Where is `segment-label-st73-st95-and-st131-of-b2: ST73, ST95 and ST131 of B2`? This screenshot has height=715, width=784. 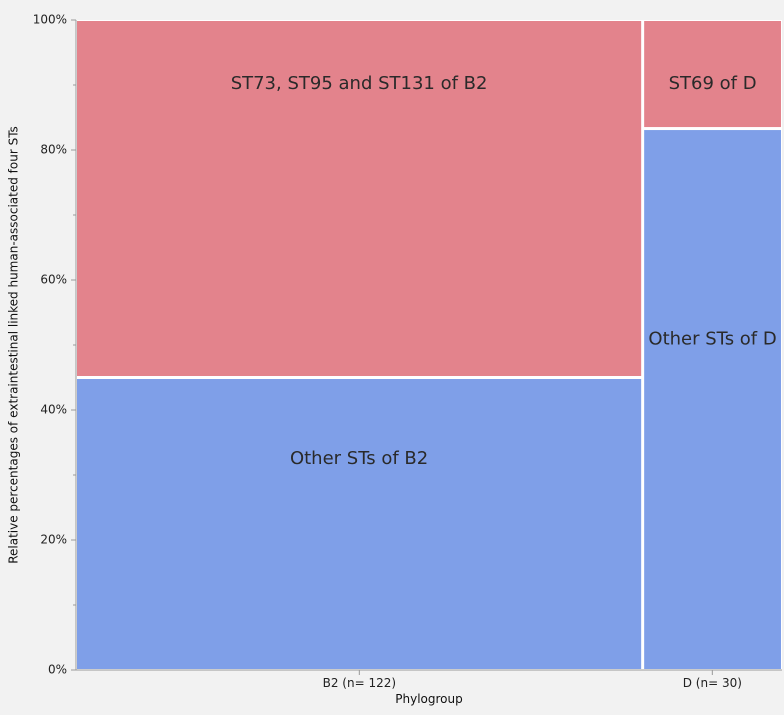 segment-label-st73-st95-and-st131-of-b2: ST73, ST95 and ST131 of B2 is located at coordinates (359, 83).